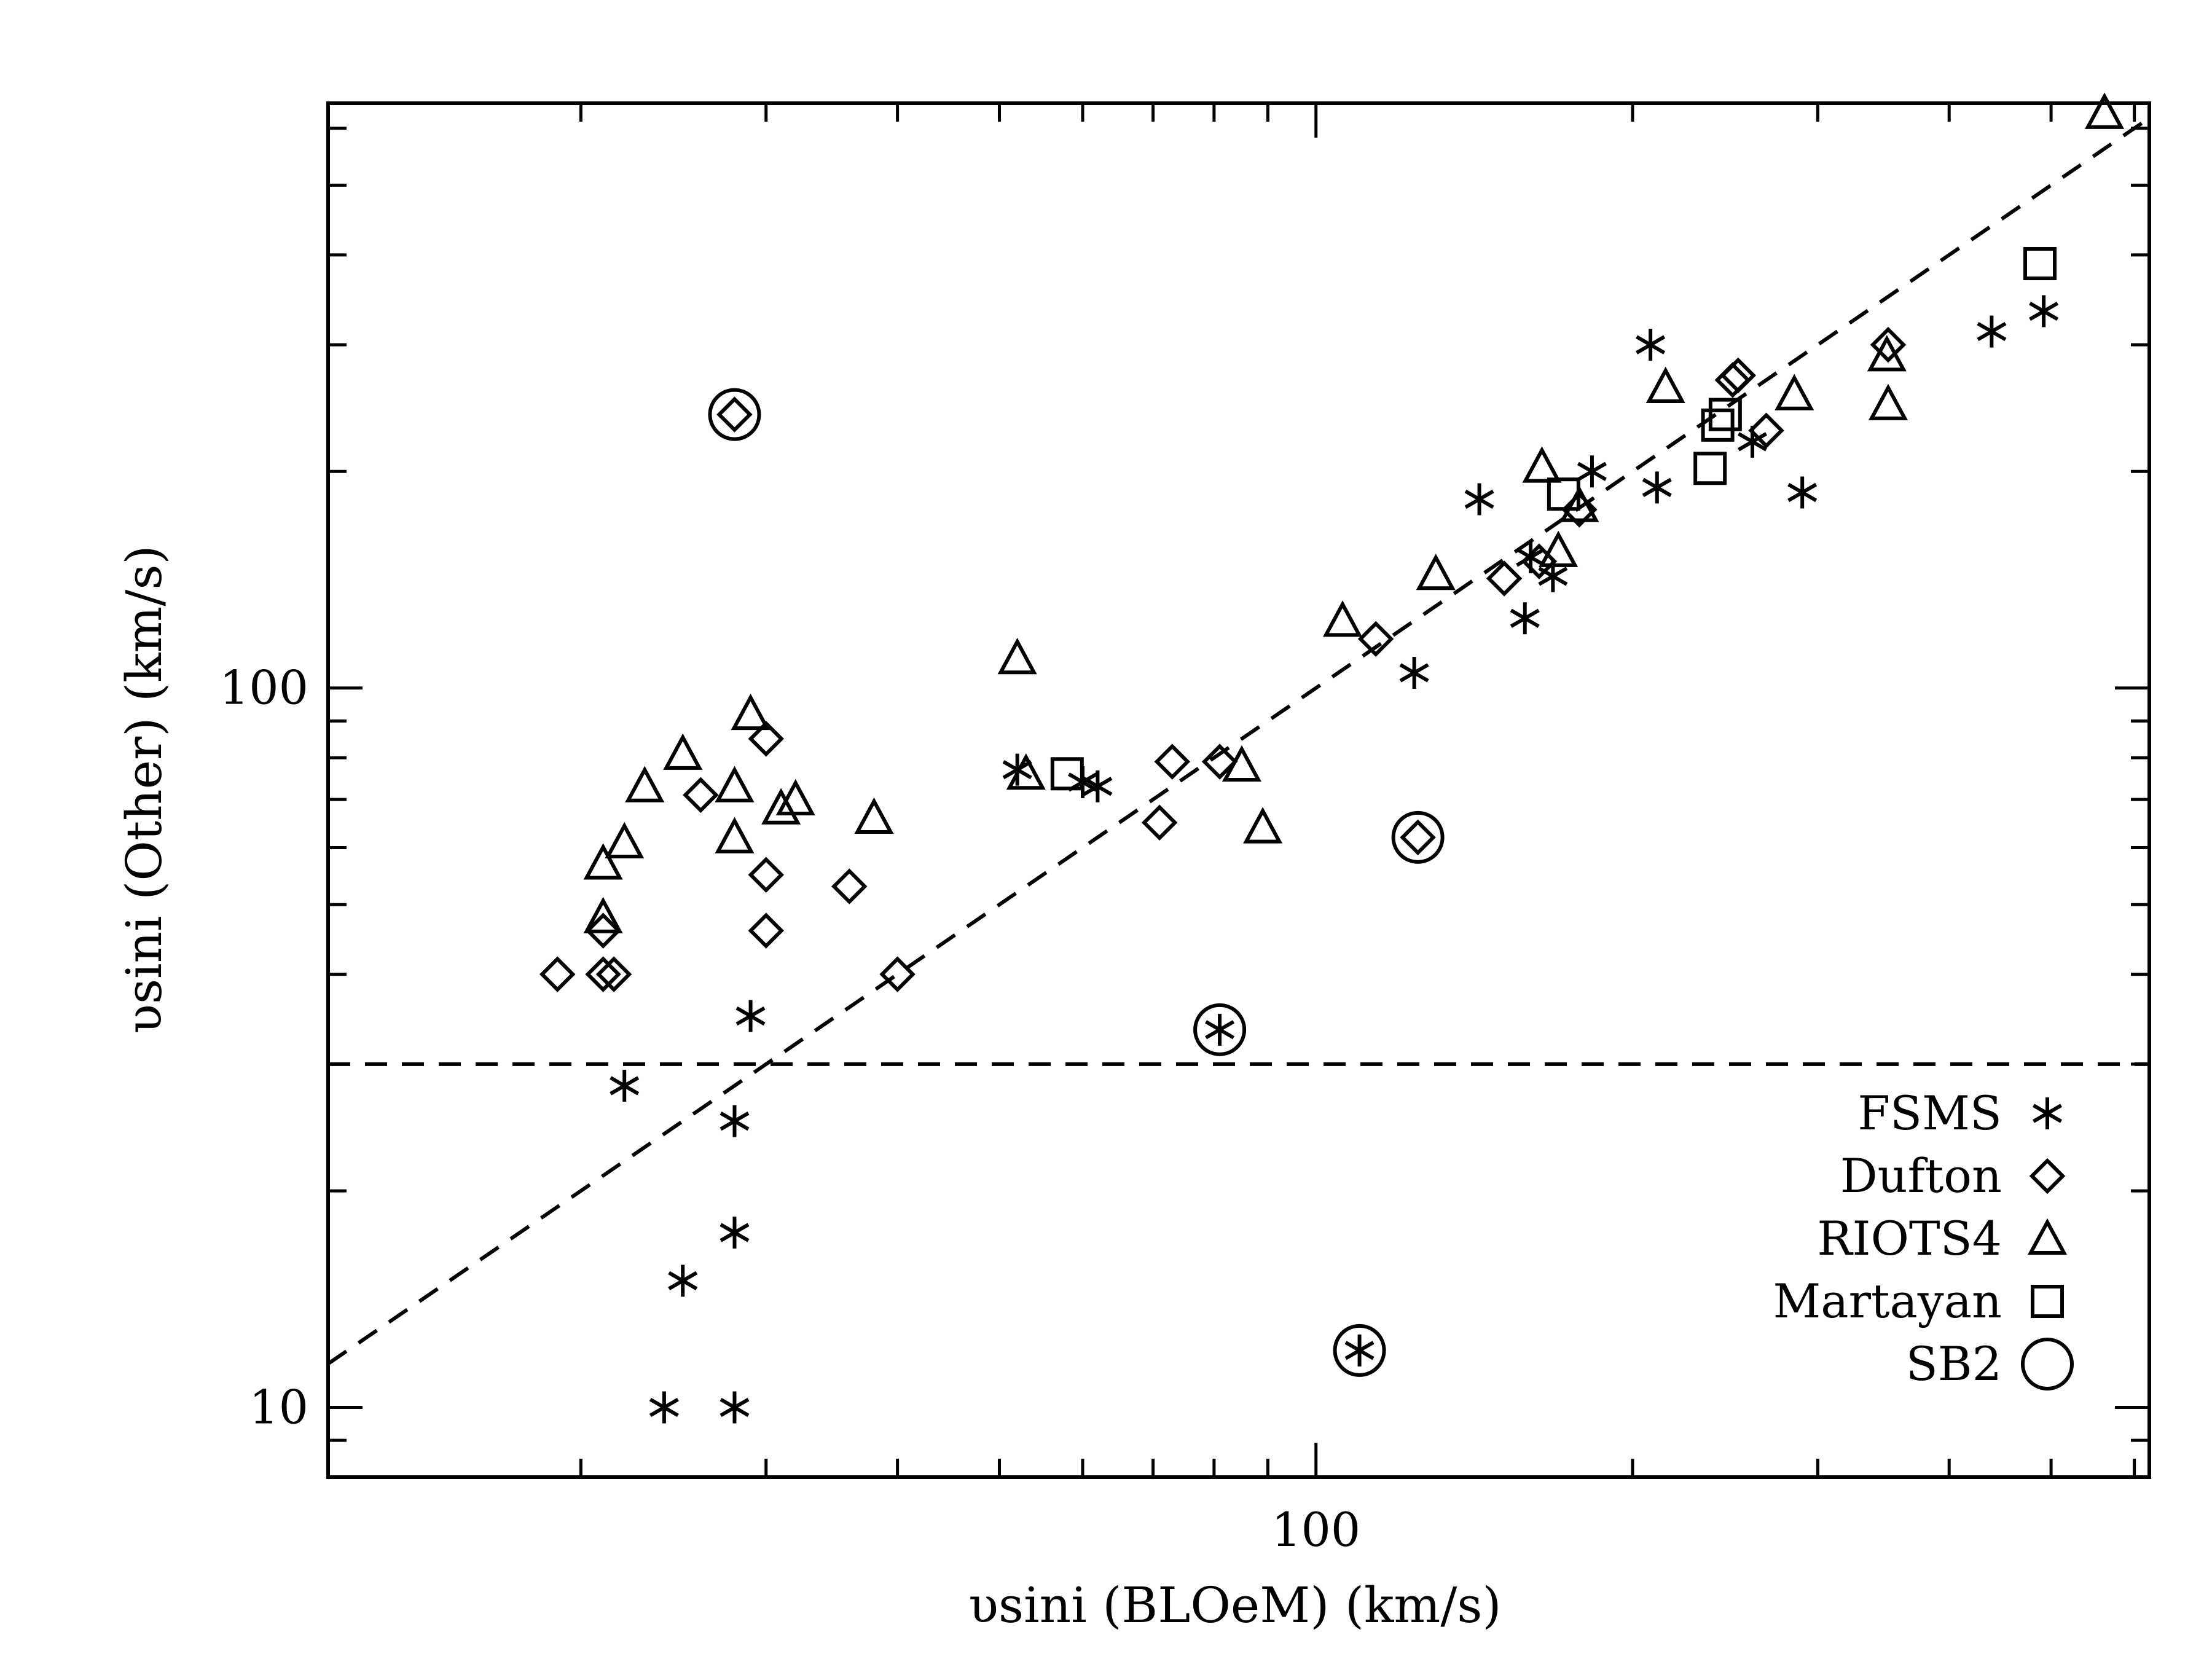  What do you see at coordinates (1234, 1605) in the screenshot?
I see `x-axis-title: υsini (BLOeM) (km/s)` at bounding box center [1234, 1605].